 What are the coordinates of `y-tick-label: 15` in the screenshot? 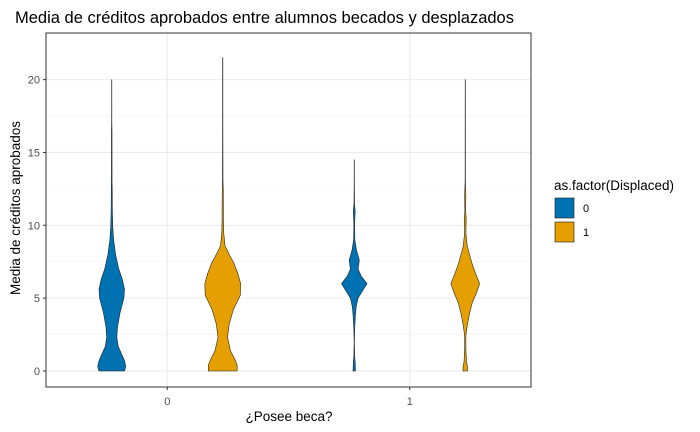 It's located at (34, 153).